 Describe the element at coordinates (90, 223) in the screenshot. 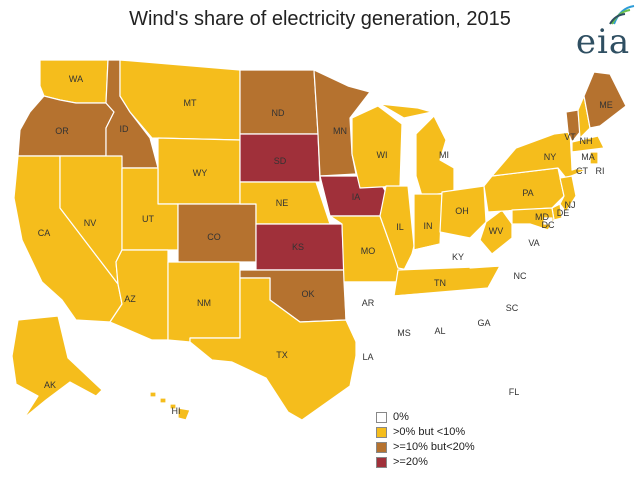

I see `label-NV: NV` at that location.